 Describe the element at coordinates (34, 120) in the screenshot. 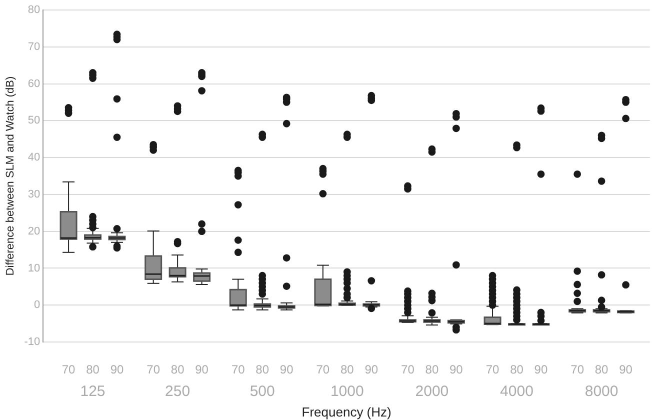

I see `y-tick-label: 50` at that location.